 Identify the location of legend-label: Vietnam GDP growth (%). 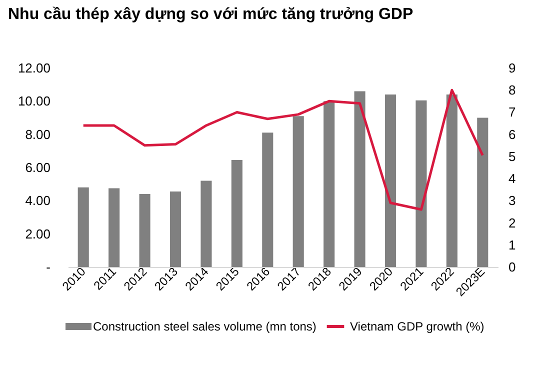
(417, 327).